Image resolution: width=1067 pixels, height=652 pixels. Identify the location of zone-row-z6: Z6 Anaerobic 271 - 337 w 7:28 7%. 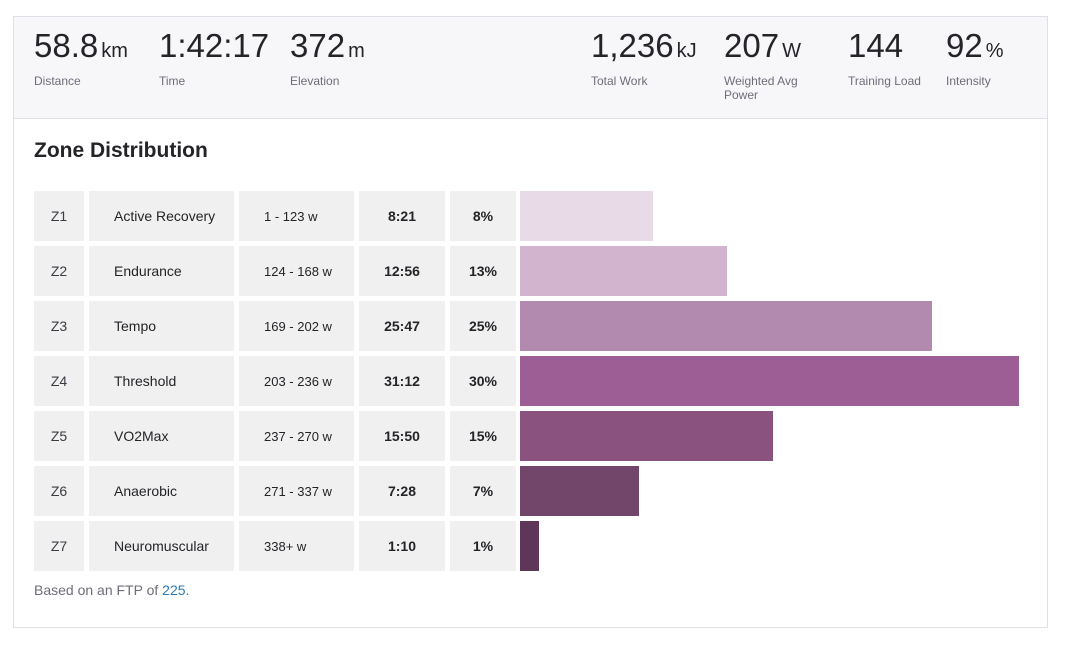
(534, 491).